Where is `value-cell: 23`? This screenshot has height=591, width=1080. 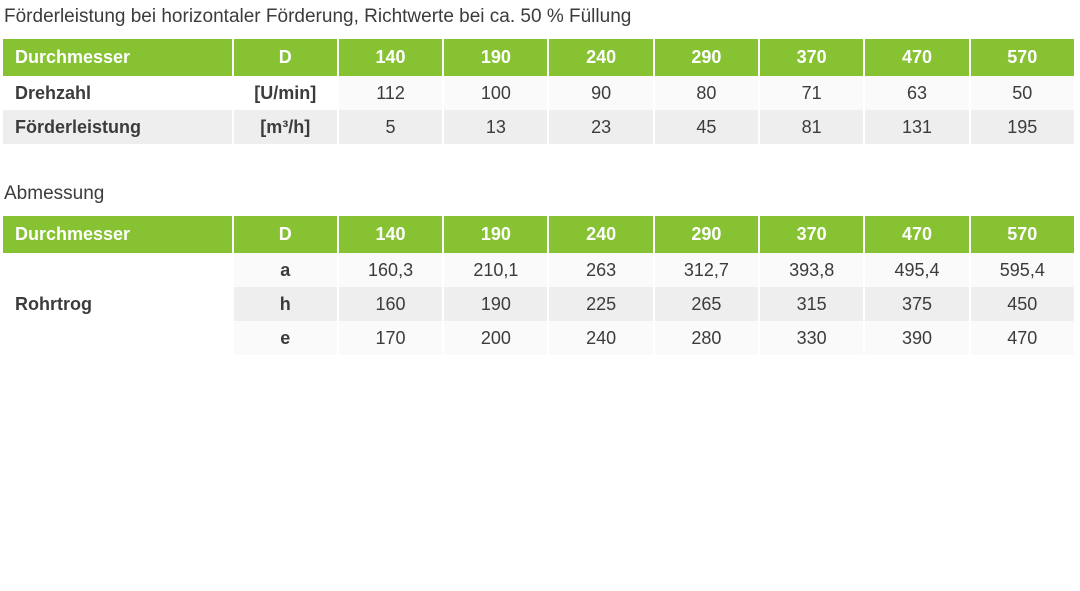 value-cell: 23 is located at coordinates (601, 127).